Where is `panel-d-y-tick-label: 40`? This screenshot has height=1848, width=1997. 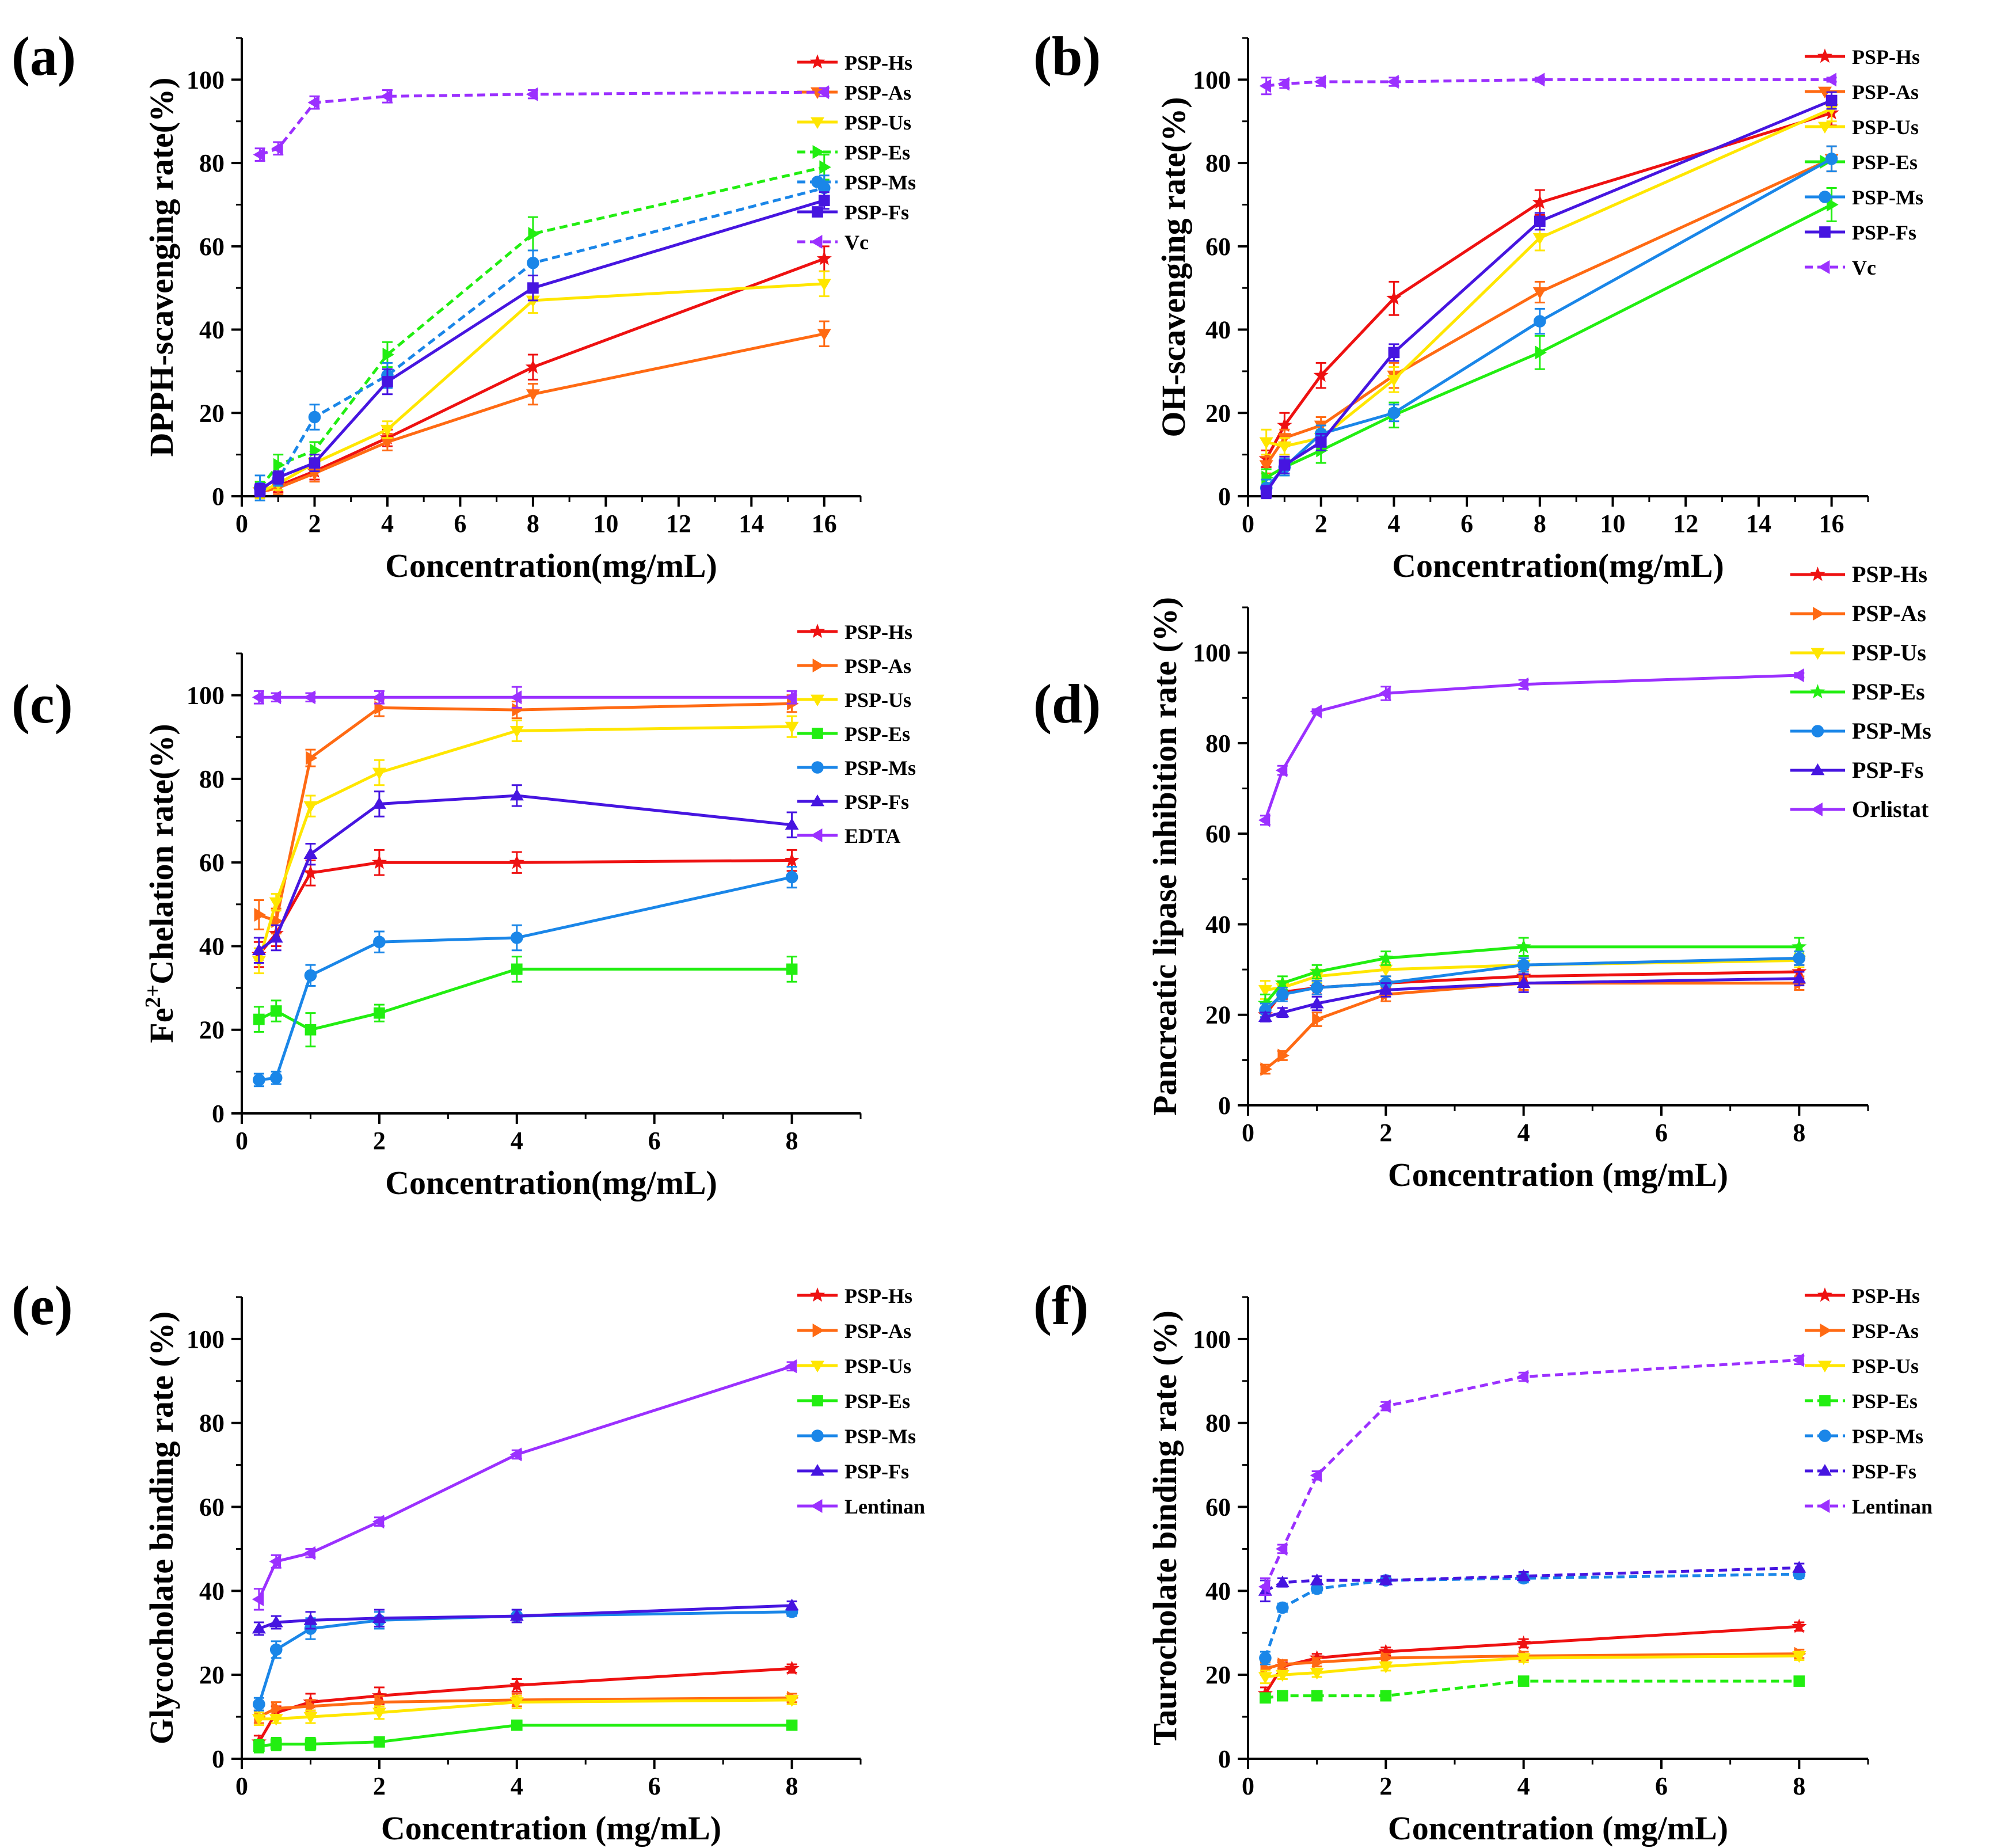 panel-d-y-tick-label: 40 is located at coordinates (1218, 924).